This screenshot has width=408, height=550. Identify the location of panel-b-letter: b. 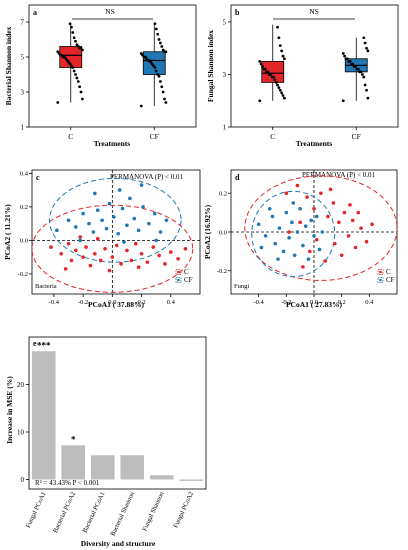
(237, 12).